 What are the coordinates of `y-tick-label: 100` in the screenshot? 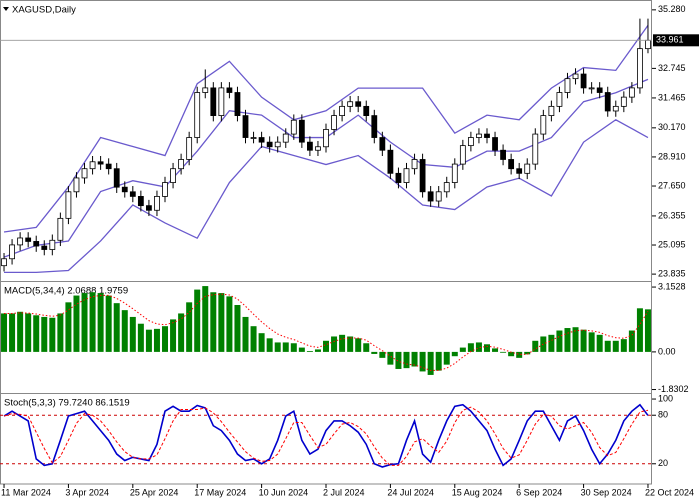 It's located at (665, 398).